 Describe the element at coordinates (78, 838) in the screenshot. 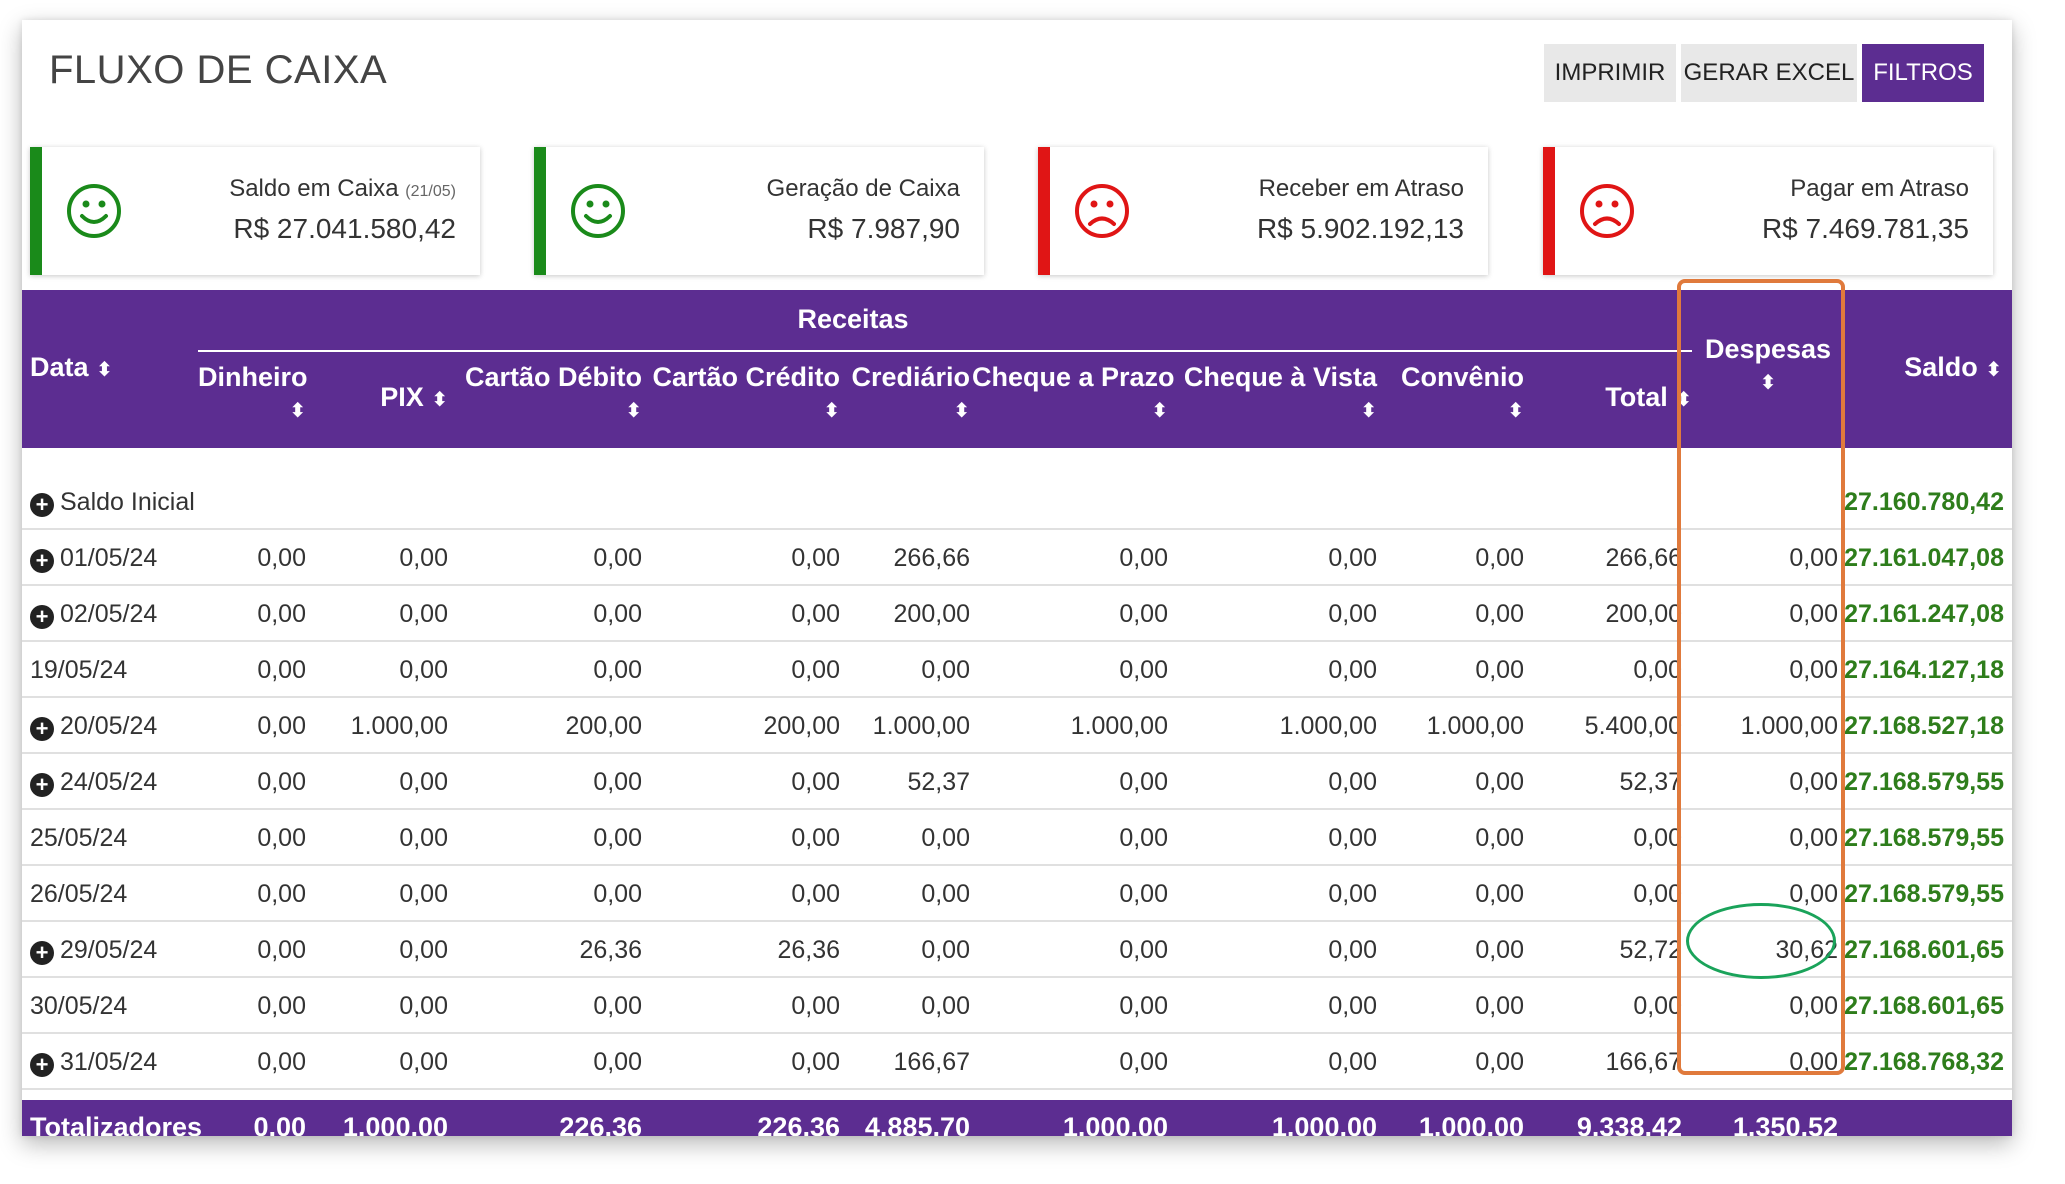

I see `row-date: 25/05/24` at that location.